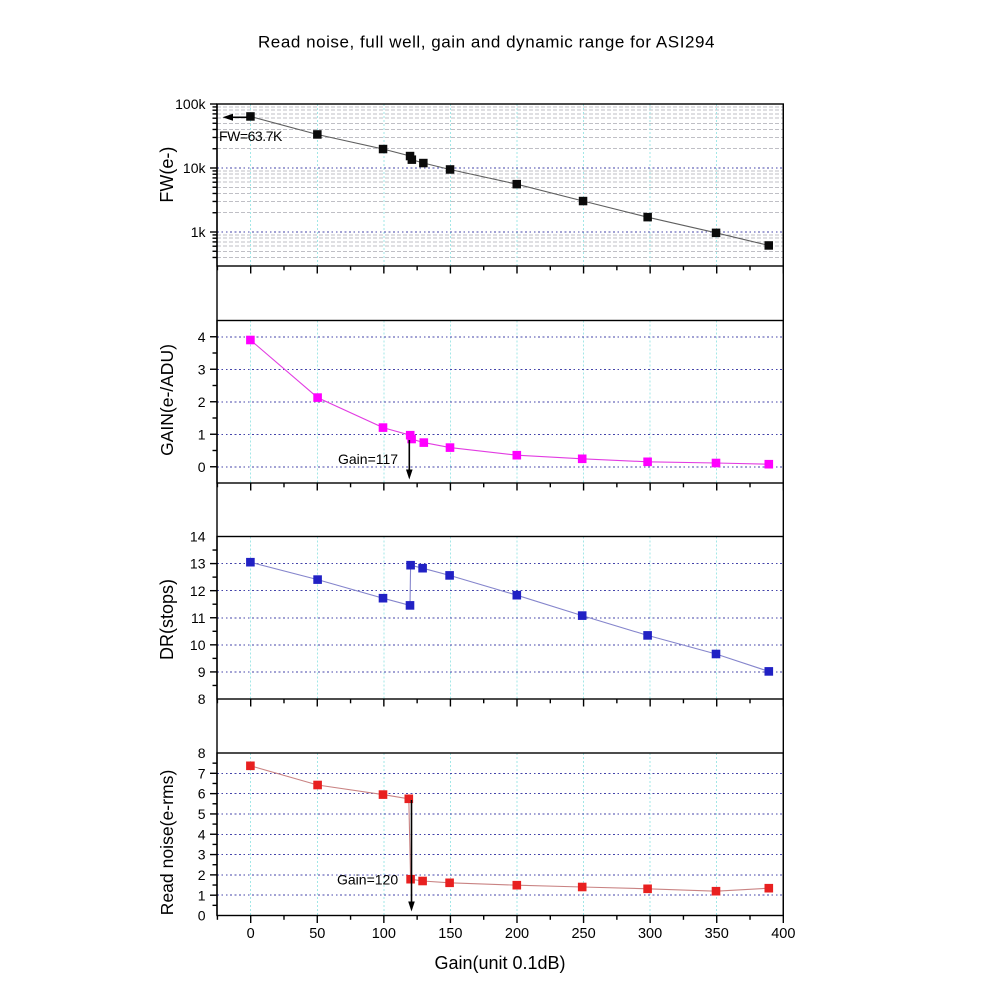 The width and height of the screenshot is (1000, 1005). Describe the element at coordinates (202, 794) in the screenshot. I see `svg-text: 6` at that location.